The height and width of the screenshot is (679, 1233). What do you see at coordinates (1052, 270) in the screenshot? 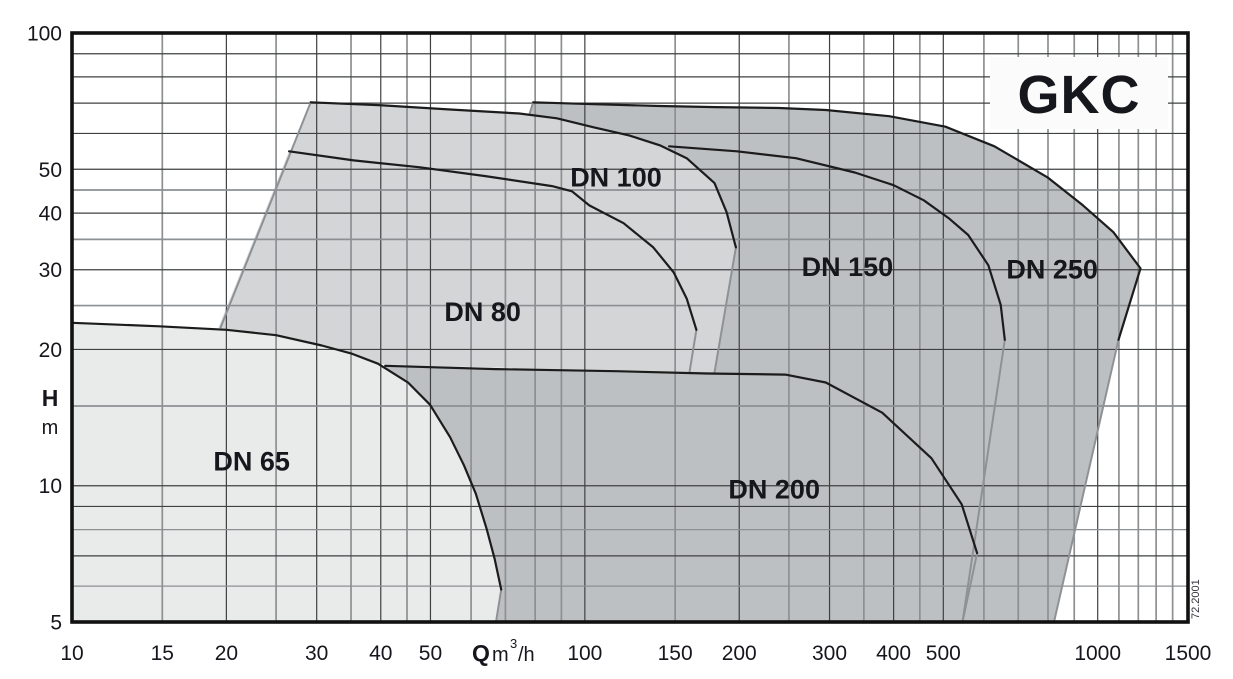
I see `region-label-dn-250: DN 250` at bounding box center [1052, 270].